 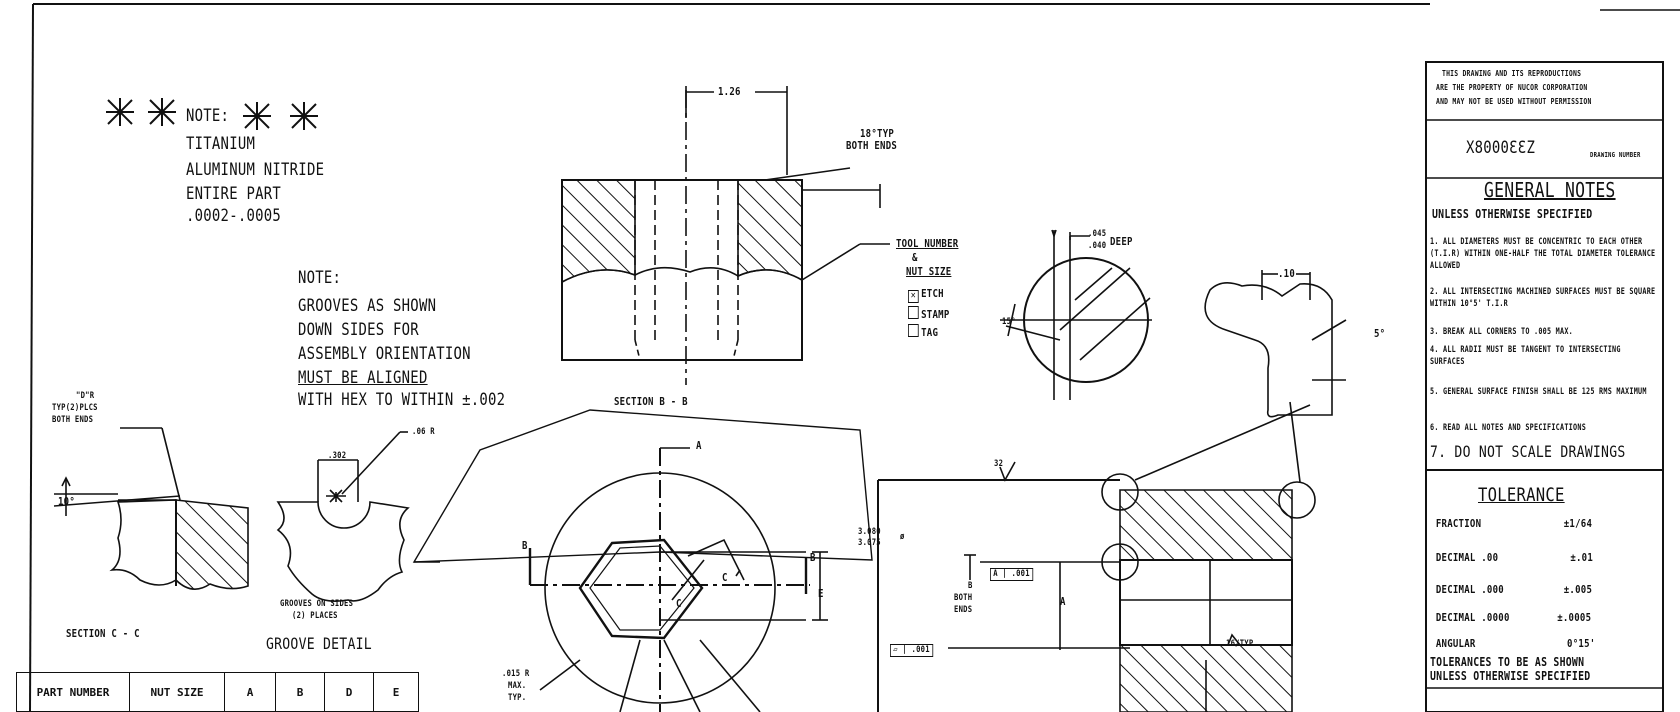 I want to click on drawing-number: X8000ƐƐΖ, so click(x=1501, y=148).